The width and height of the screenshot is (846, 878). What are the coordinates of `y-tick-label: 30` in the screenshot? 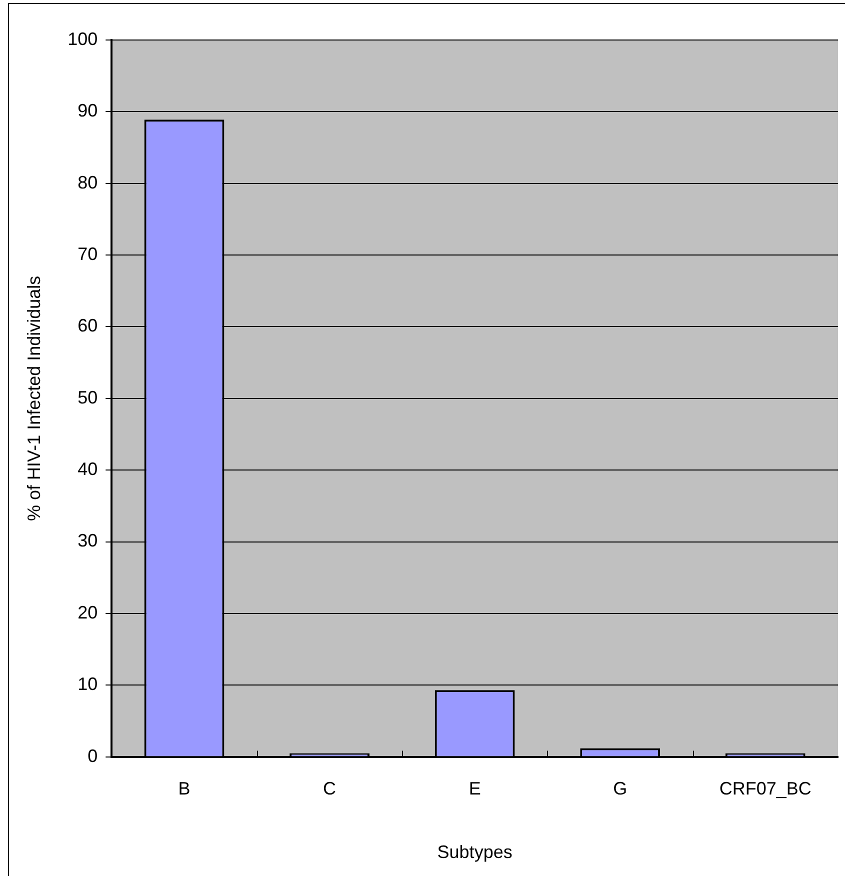 It's located at (88, 540).